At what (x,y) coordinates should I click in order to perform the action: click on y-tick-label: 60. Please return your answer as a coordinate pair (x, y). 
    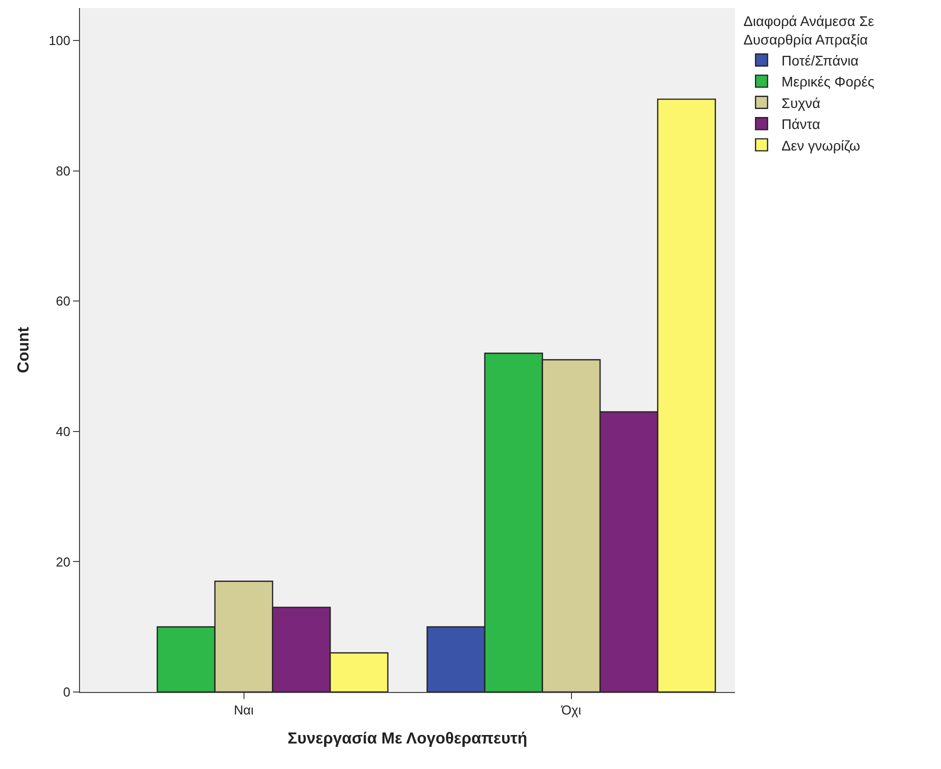
    Looking at the image, I should click on (63, 301).